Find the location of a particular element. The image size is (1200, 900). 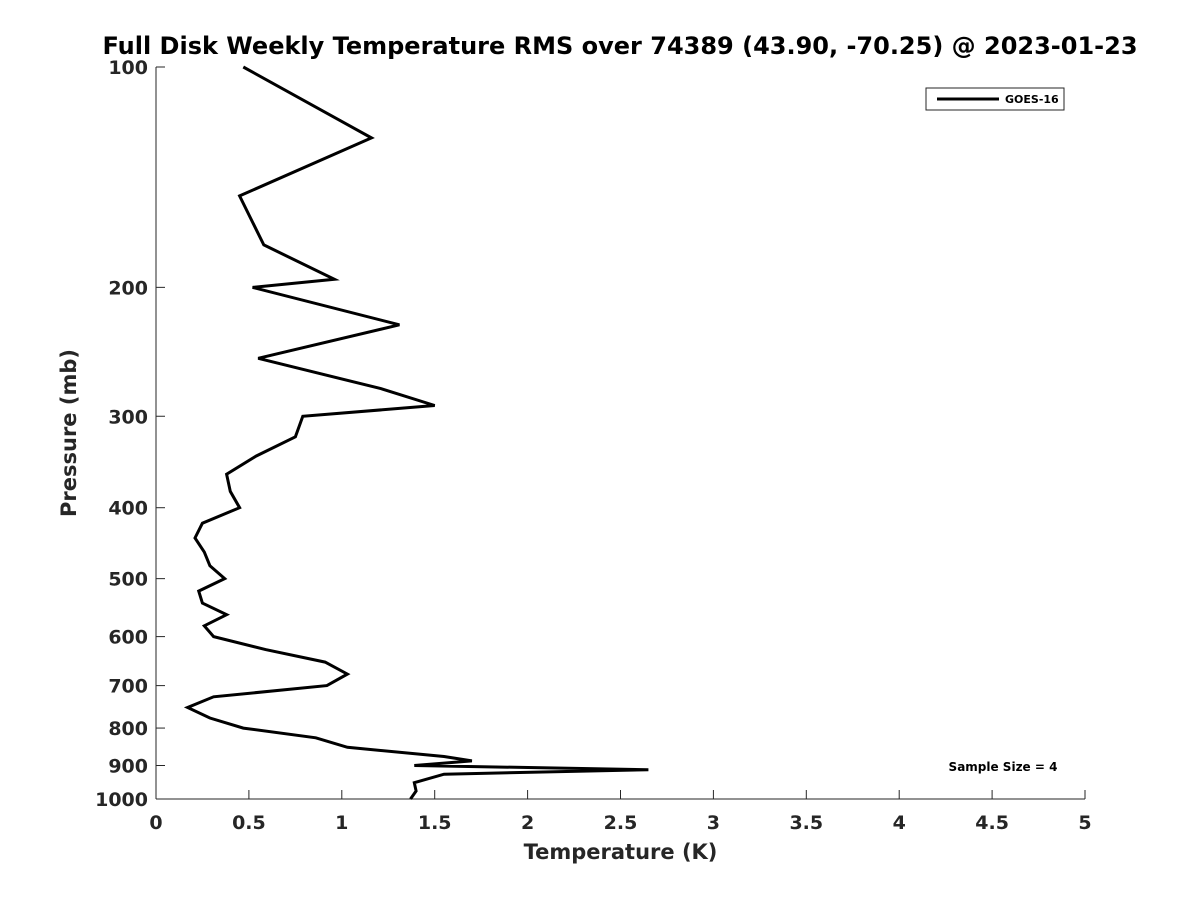

x-tick-label: 3 is located at coordinates (713, 823).